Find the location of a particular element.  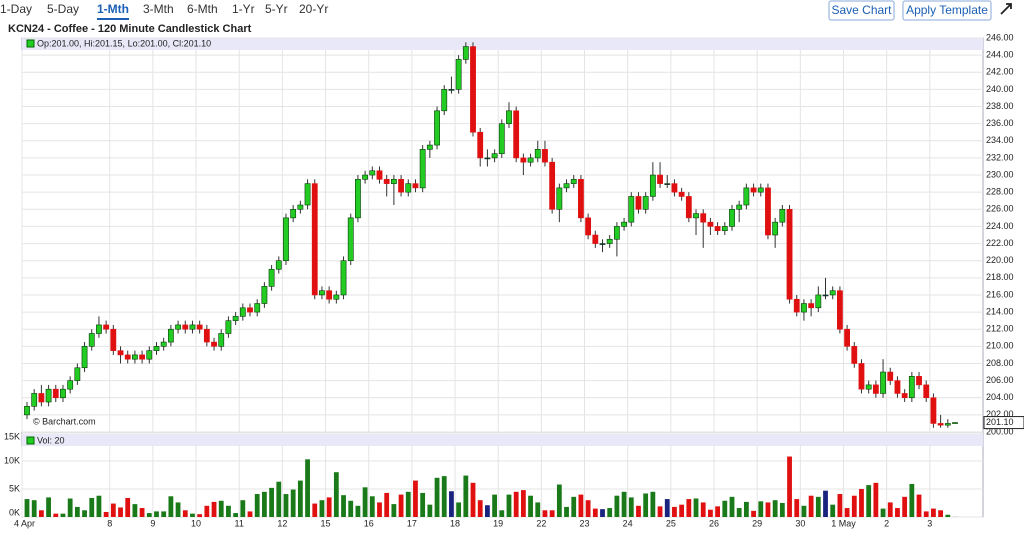

range-tab: 5-Yr is located at coordinates (276, 9).